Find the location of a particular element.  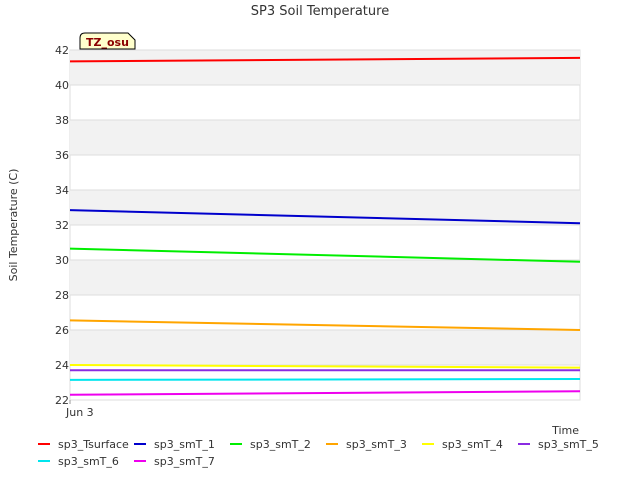

y-tick-label: 34 is located at coordinates (62, 190).